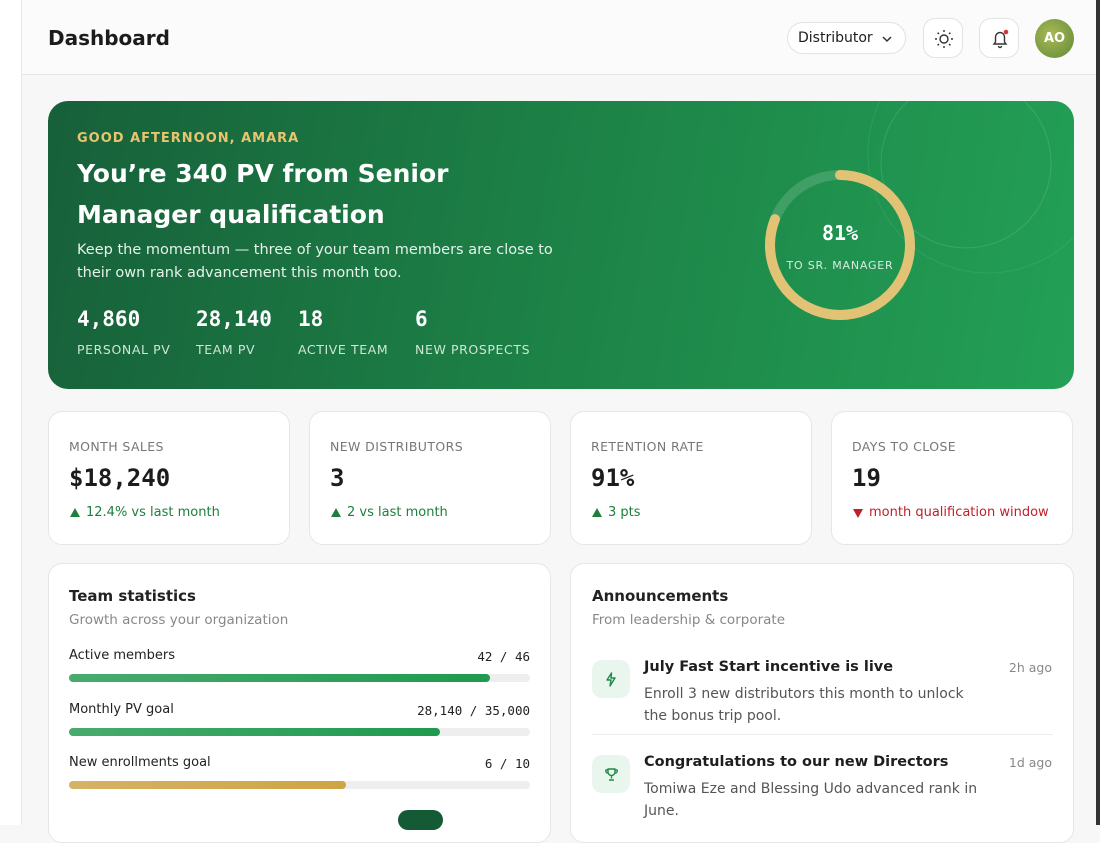 This screenshot has width=1100, height=843. I want to click on stat-value: 28,140, so click(234, 319).